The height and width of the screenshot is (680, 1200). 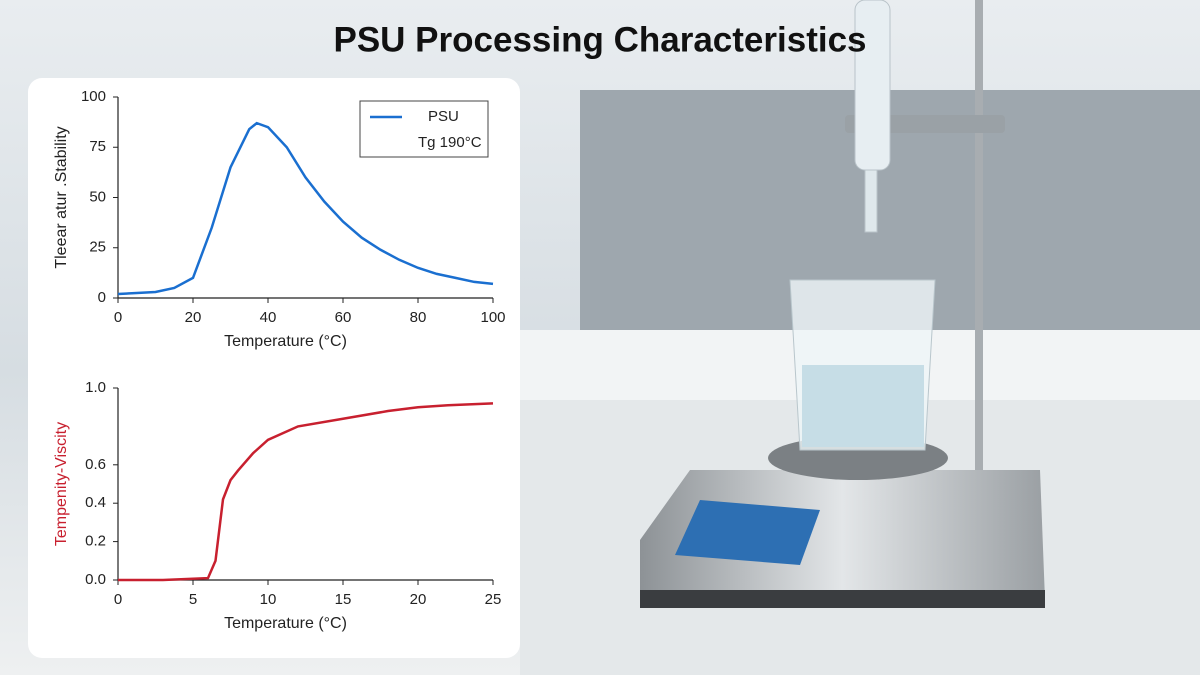 What do you see at coordinates (418, 317) in the screenshot?
I see `x-tick-label: 80` at bounding box center [418, 317].